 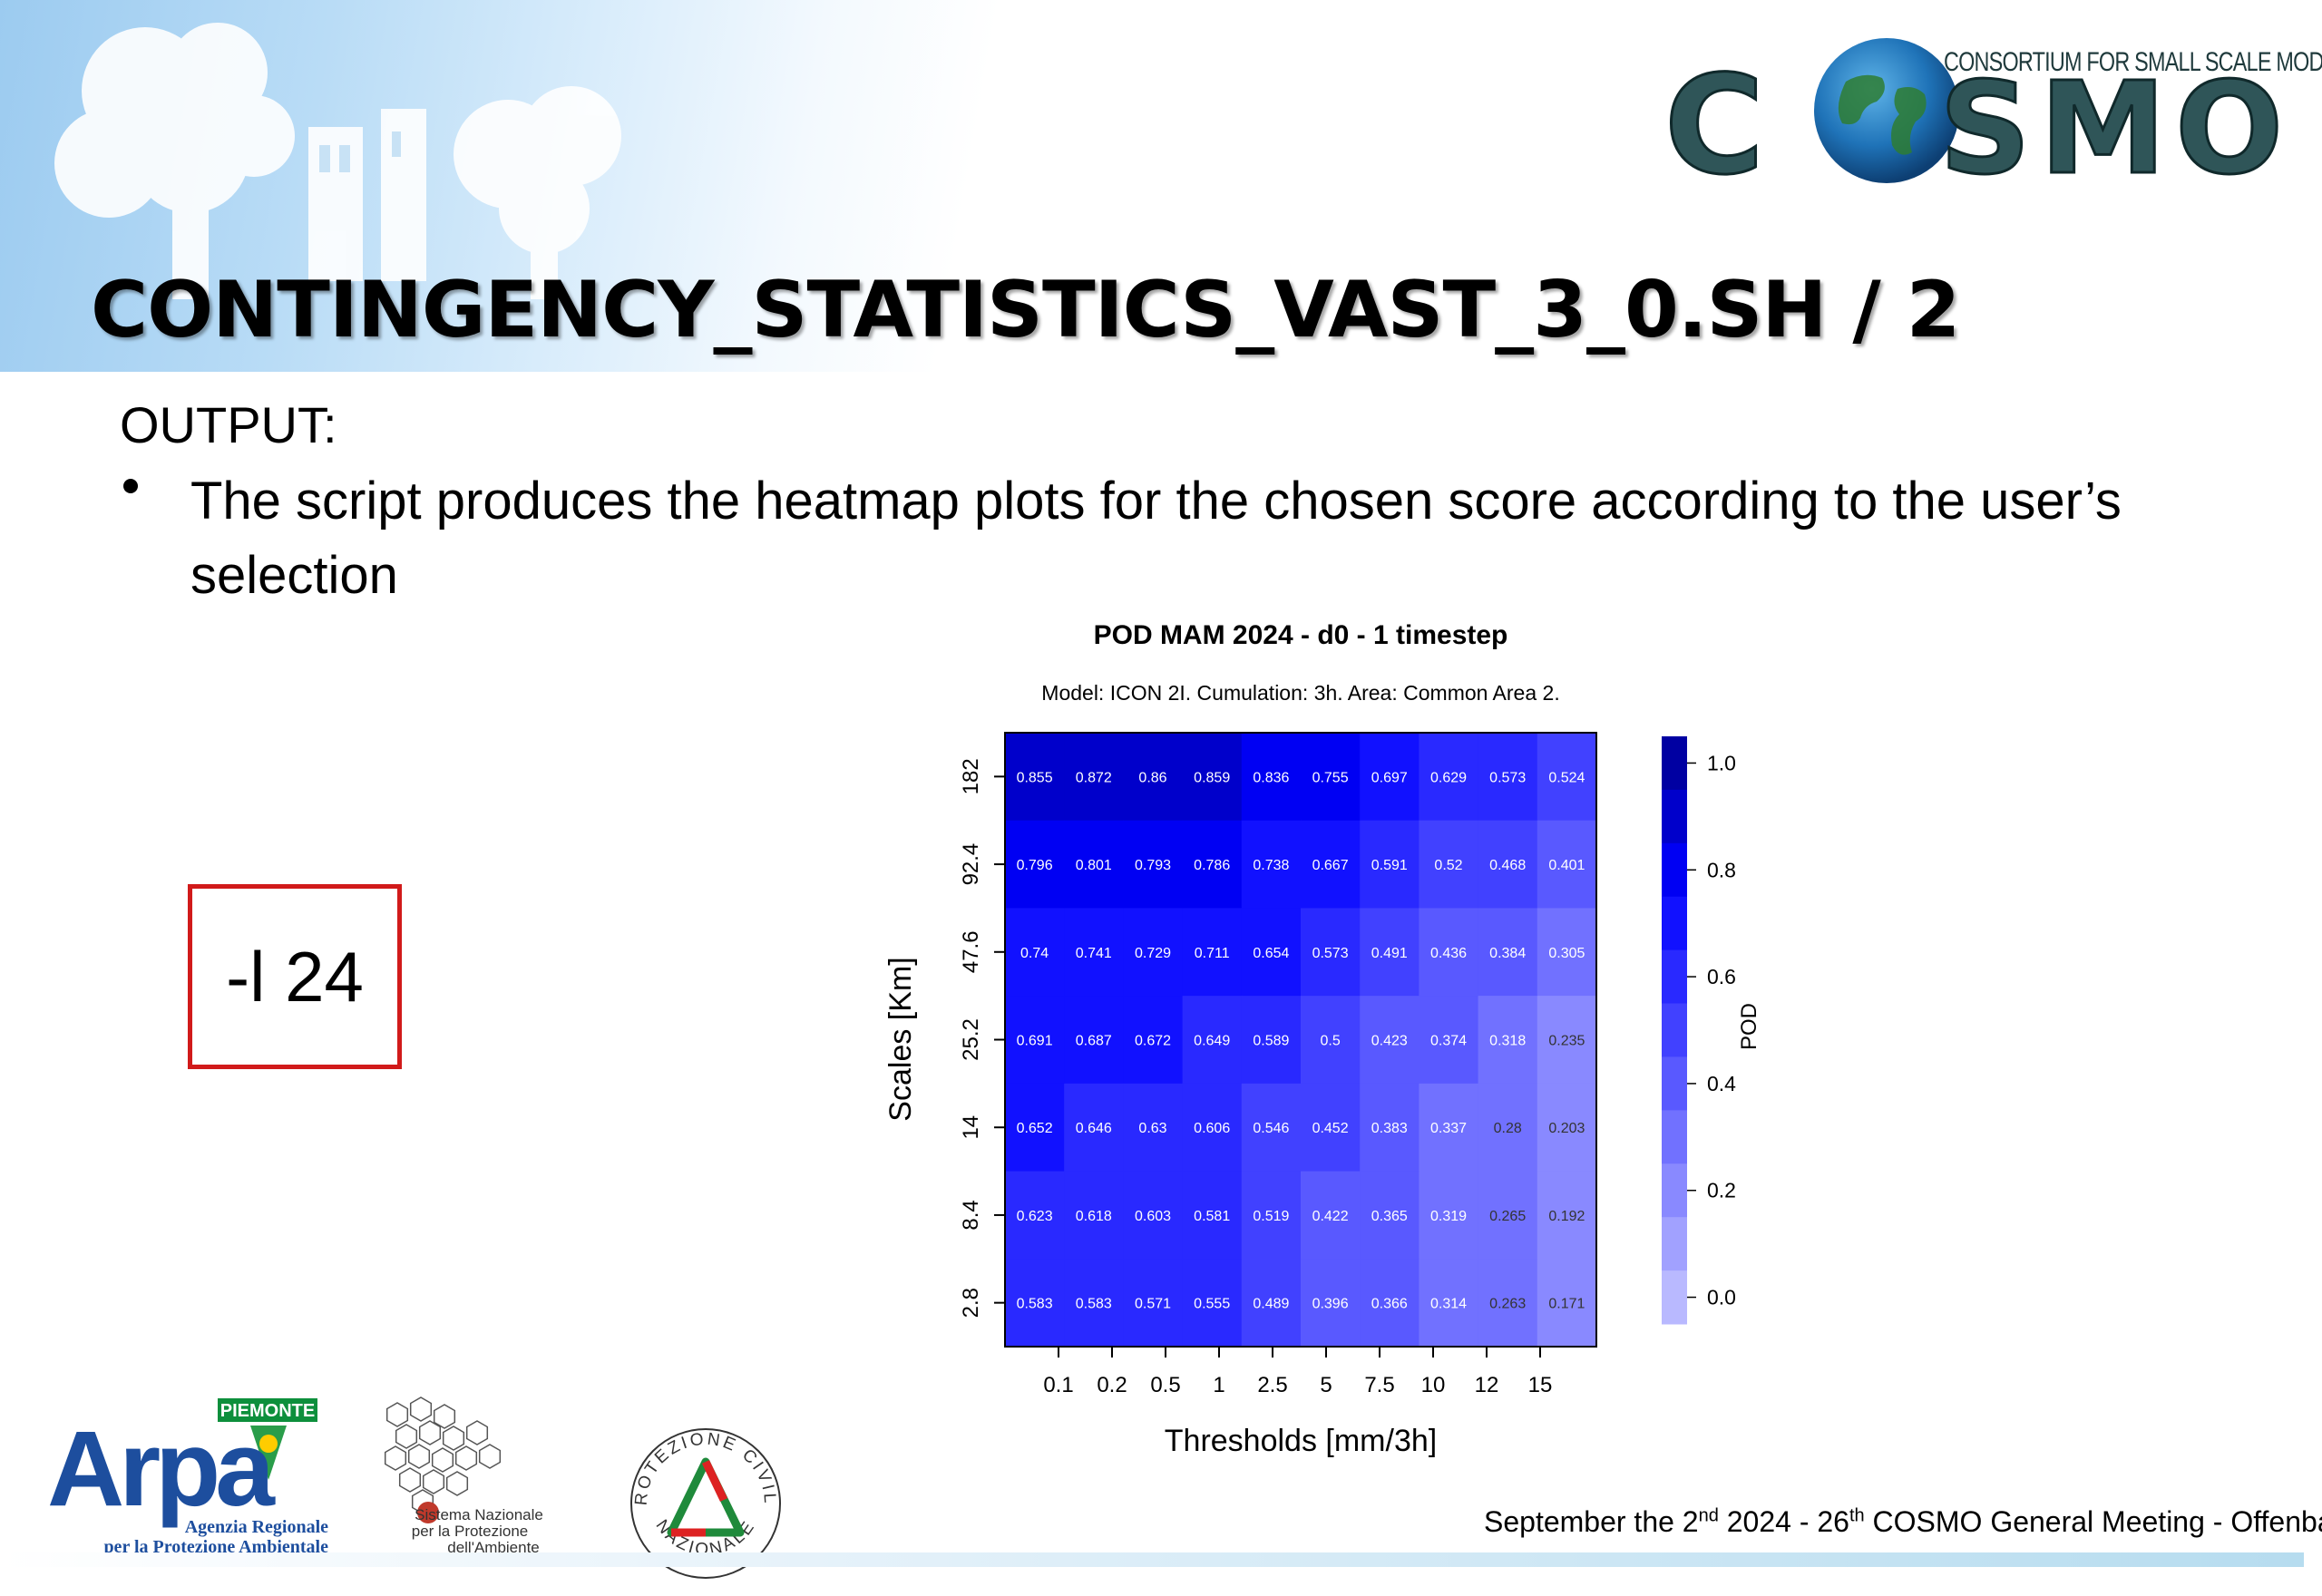 I want to click on cosmo-globe-logo: C SMO, so click(x=1977, y=119).